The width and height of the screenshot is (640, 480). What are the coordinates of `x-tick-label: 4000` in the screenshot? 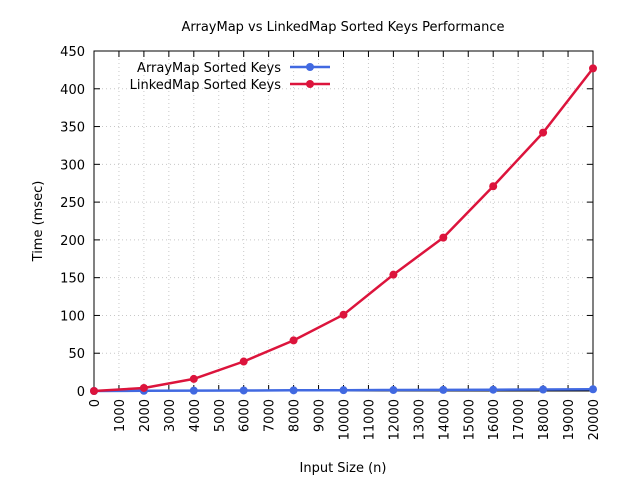 It's located at (195, 415).